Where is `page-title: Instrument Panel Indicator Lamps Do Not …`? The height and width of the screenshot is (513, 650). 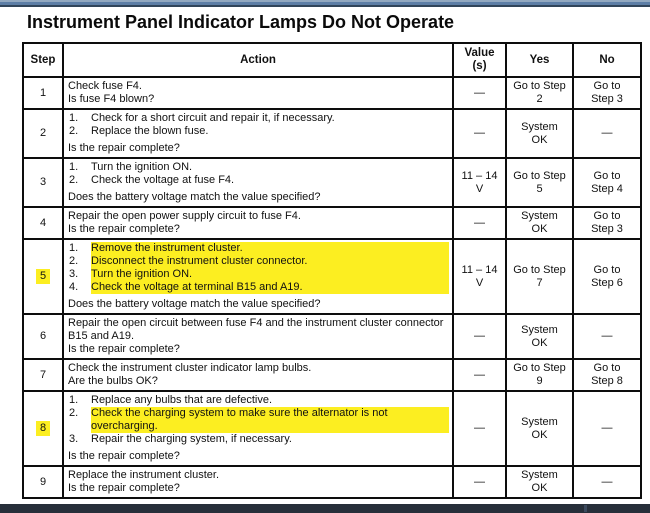
page-title: Instrument Panel Indicator Lamps Do Not … is located at coordinates (241, 22).